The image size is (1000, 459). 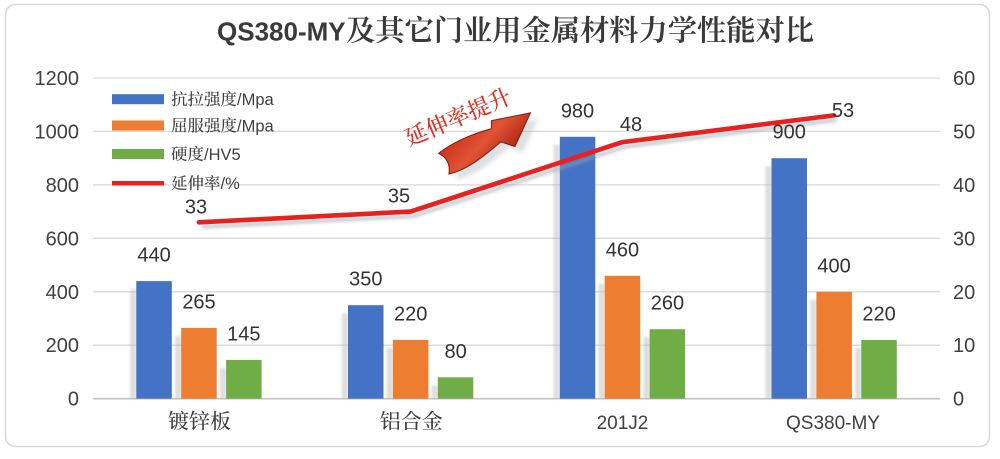 I want to click on svg-text: 200, so click(x=62, y=346).